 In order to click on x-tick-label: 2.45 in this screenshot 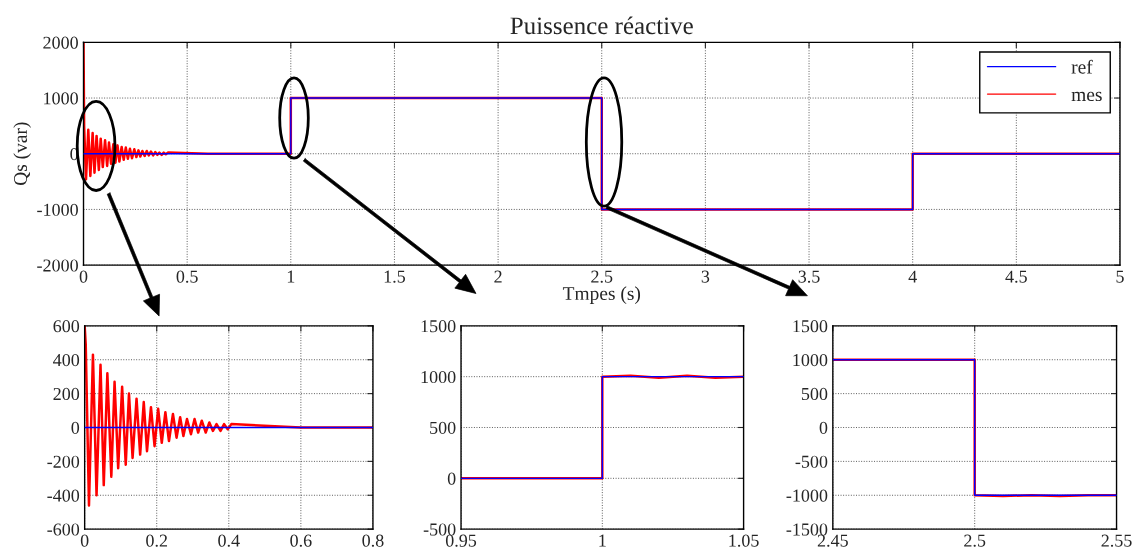, I will do `click(832, 540)`.